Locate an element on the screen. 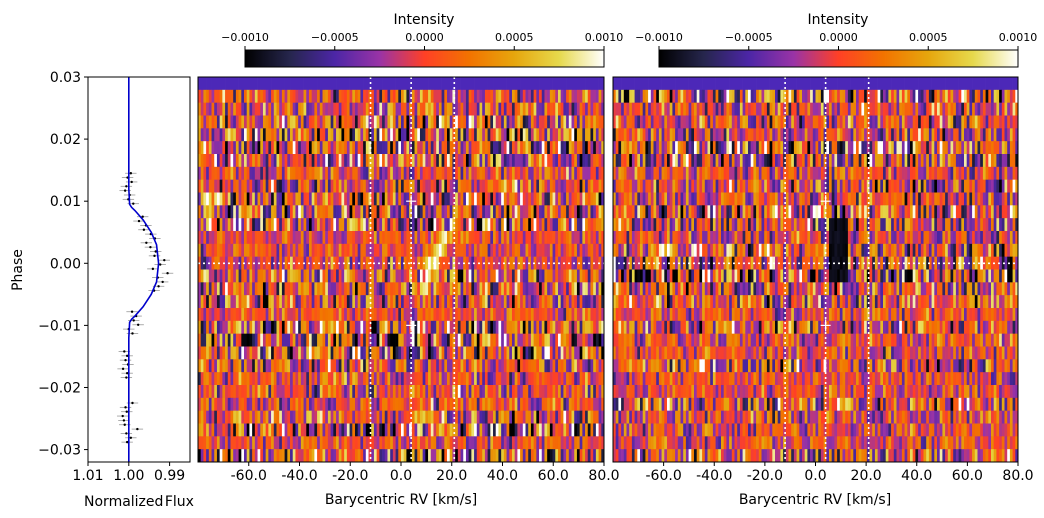  flux-point is located at coordinates (126, 186).